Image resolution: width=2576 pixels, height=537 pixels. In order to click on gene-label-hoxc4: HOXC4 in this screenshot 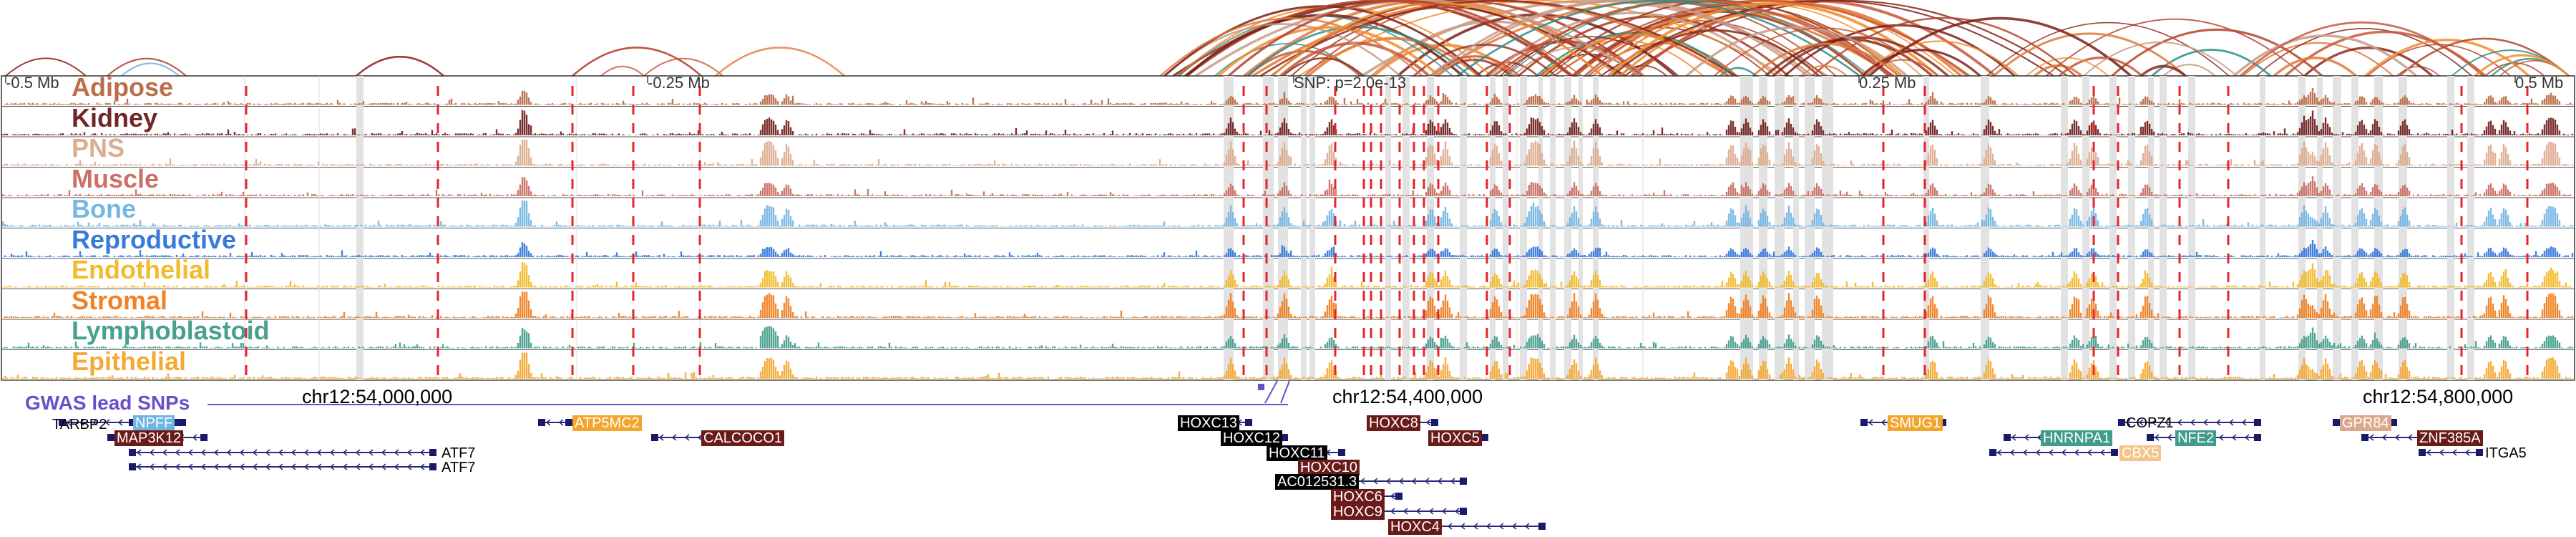, I will do `click(1415, 527)`.